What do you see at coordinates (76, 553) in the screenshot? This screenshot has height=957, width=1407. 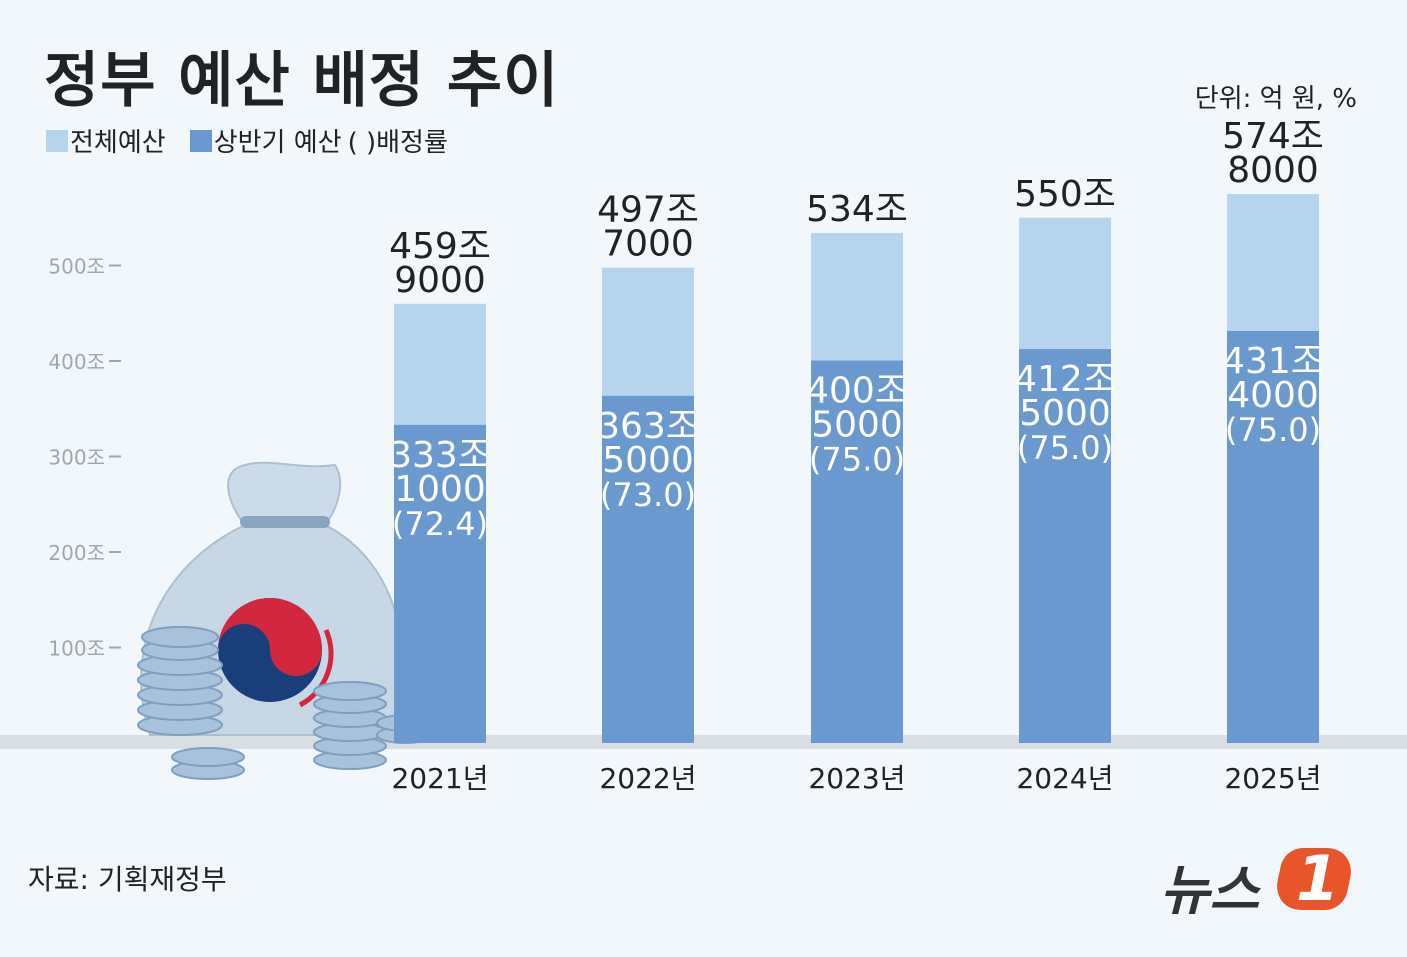 I see `y-tick-label: 200조` at bounding box center [76, 553].